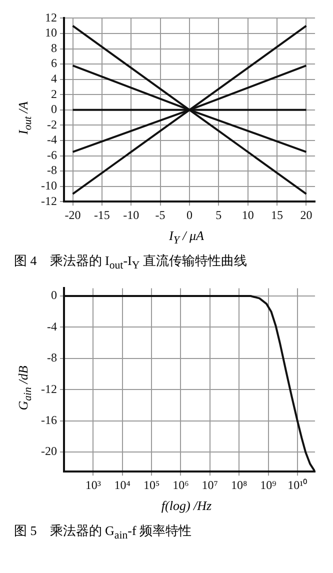 Image resolution: width=333 pixels, height=573 pixels. I want to click on x-tick-label: 10¹⁰, so click(298, 485).